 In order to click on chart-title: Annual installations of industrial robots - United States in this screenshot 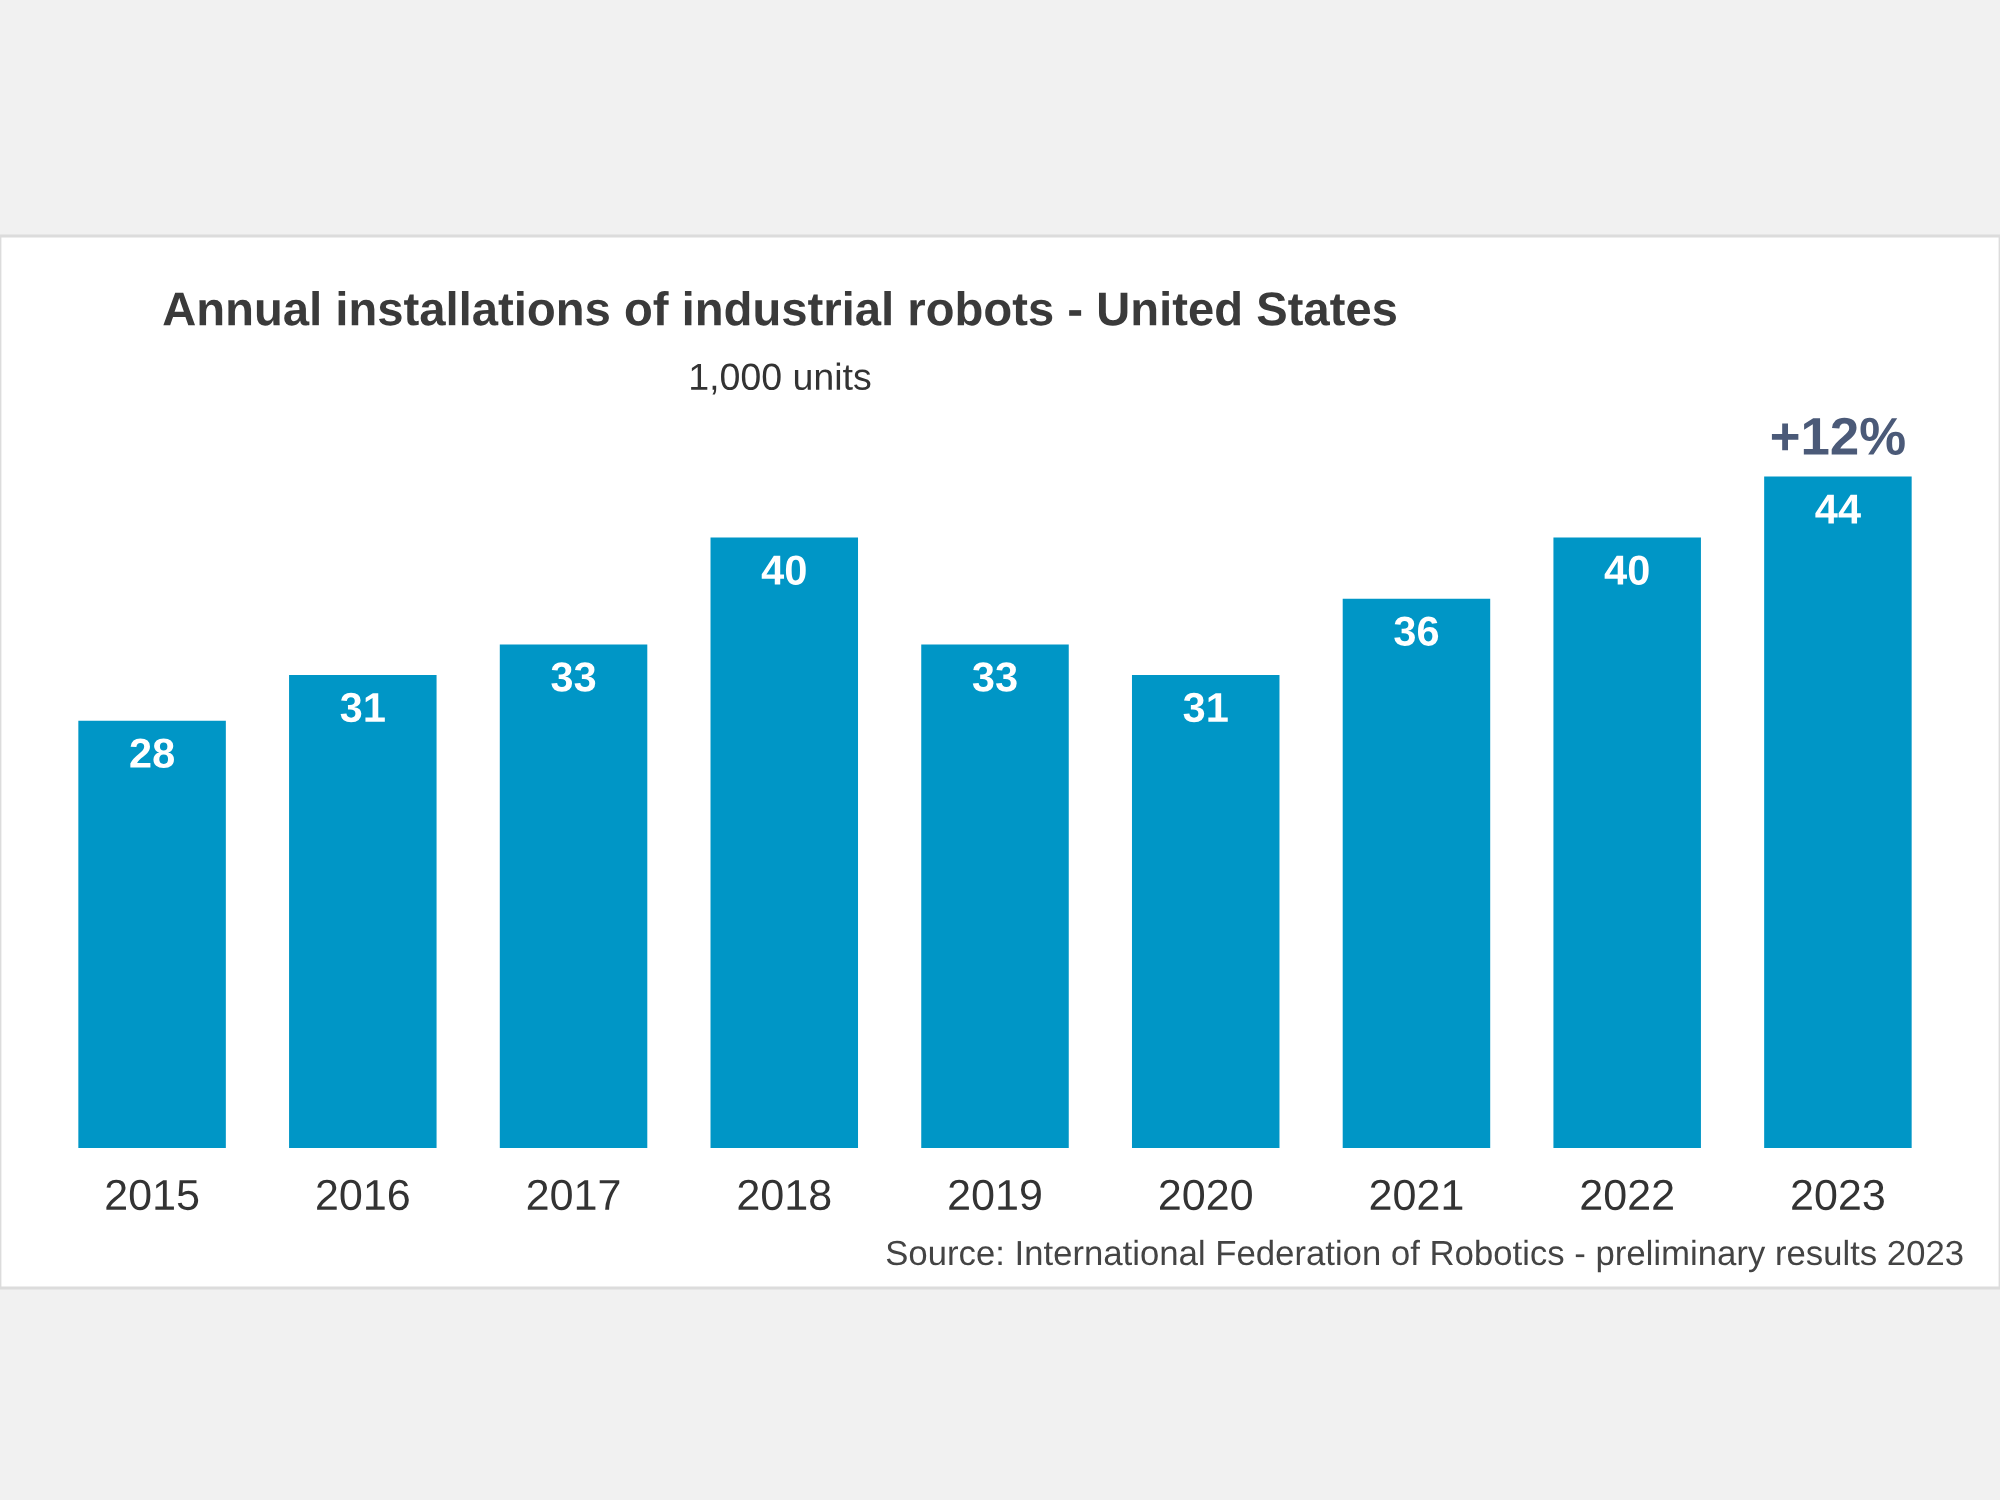, I will do `click(779, 308)`.